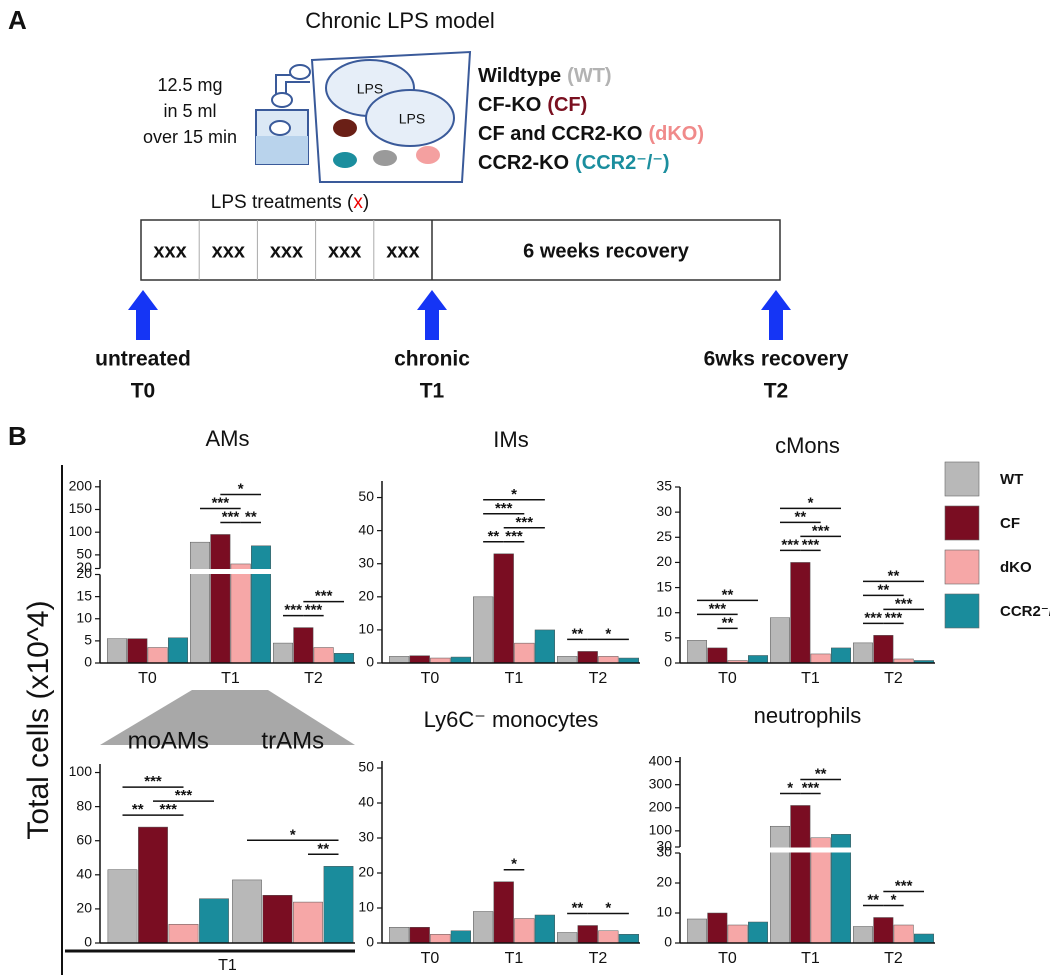 This screenshot has width=1050, height=975. Describe the element at coordinates (227, 965) in the screenshot. I see `x-axis-label: T1` at that location.